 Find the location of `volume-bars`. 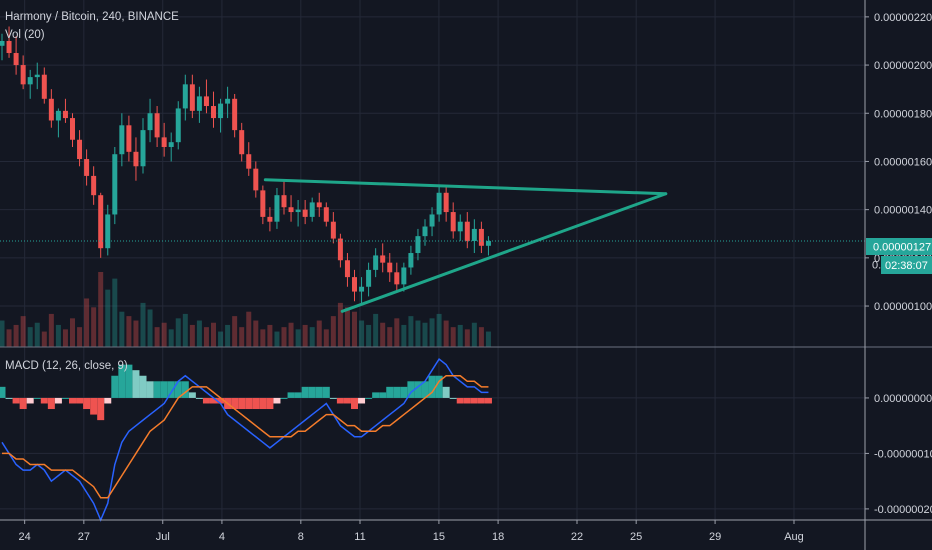

volume-bars is located at coordinates (245, 309).